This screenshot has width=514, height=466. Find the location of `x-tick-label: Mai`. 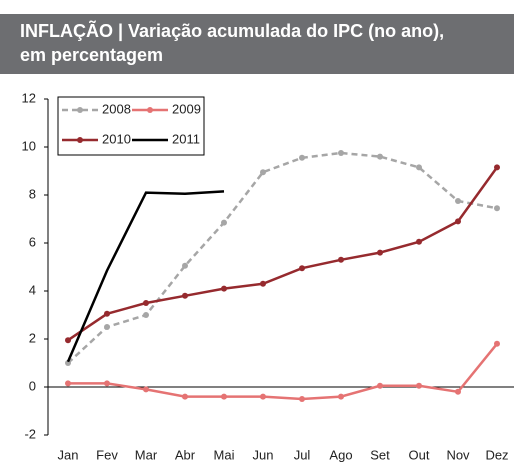

x-tick-label: Mai is located at coordinates (224, 454).